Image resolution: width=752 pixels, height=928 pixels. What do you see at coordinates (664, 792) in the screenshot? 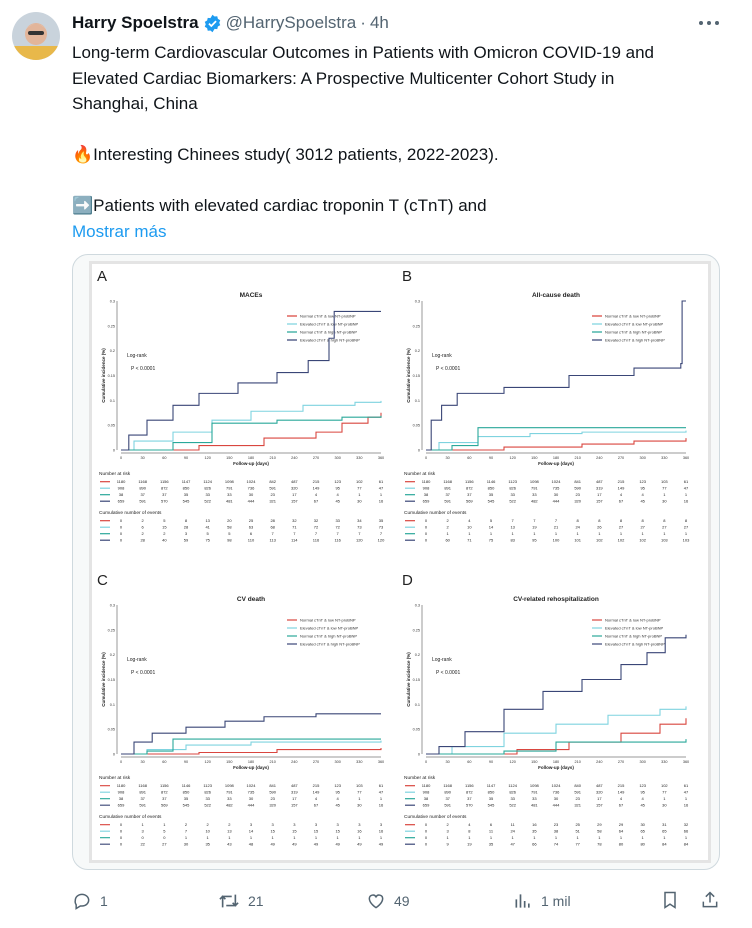
I see `table-value: 77` at bounding box center [664, 792].